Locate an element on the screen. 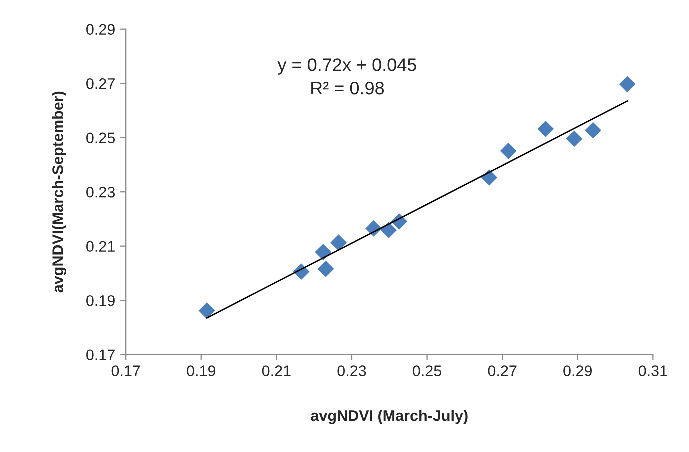 The width and height of the screenshot is (689, 452). x-tick-label: 0.29 is located at coordinates (578, 371).